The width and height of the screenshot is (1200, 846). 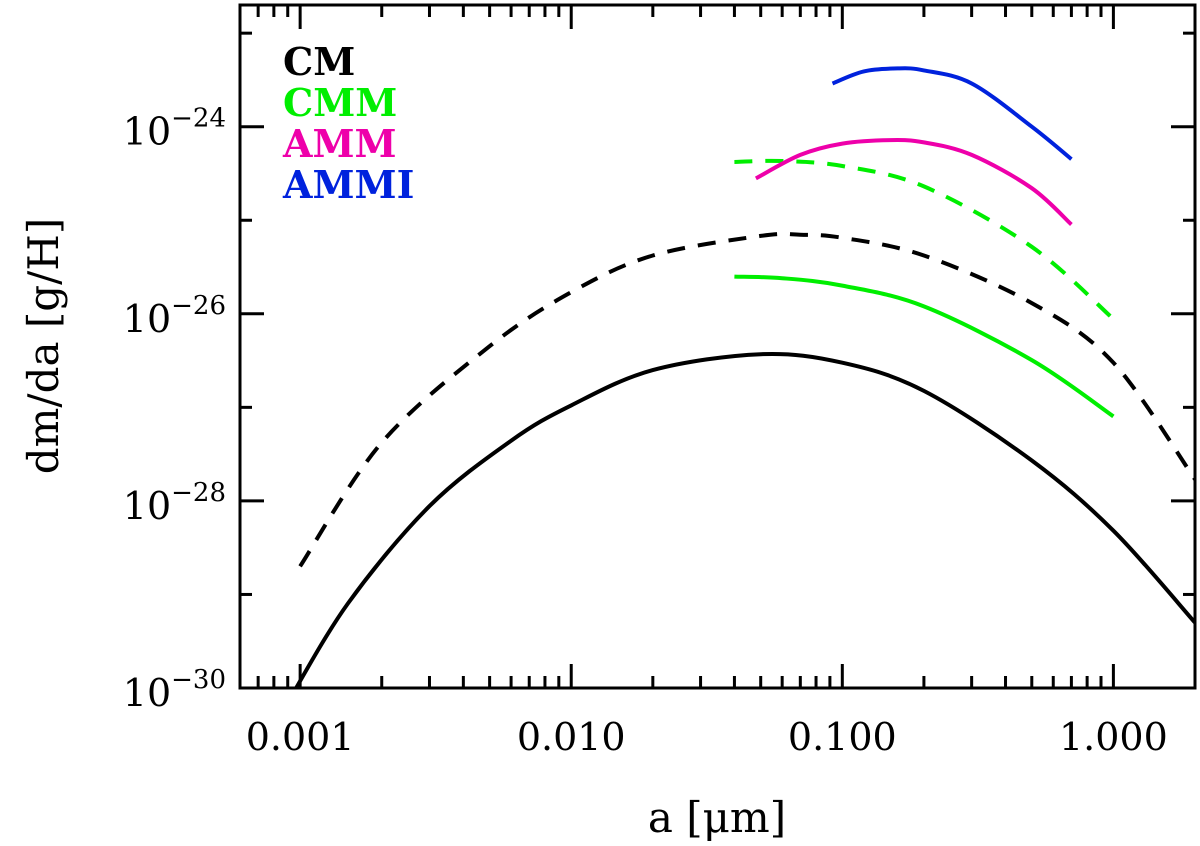 I want to click on x-tick-label: 0.100, so click(x=842, y=737).